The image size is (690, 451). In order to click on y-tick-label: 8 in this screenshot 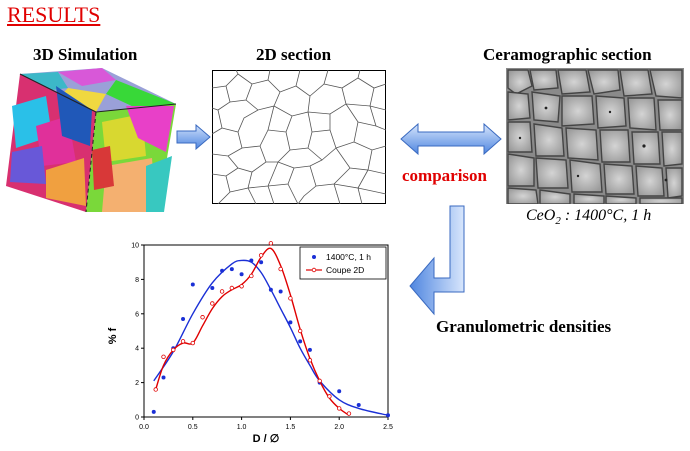, I will do `click(137, 280)`.